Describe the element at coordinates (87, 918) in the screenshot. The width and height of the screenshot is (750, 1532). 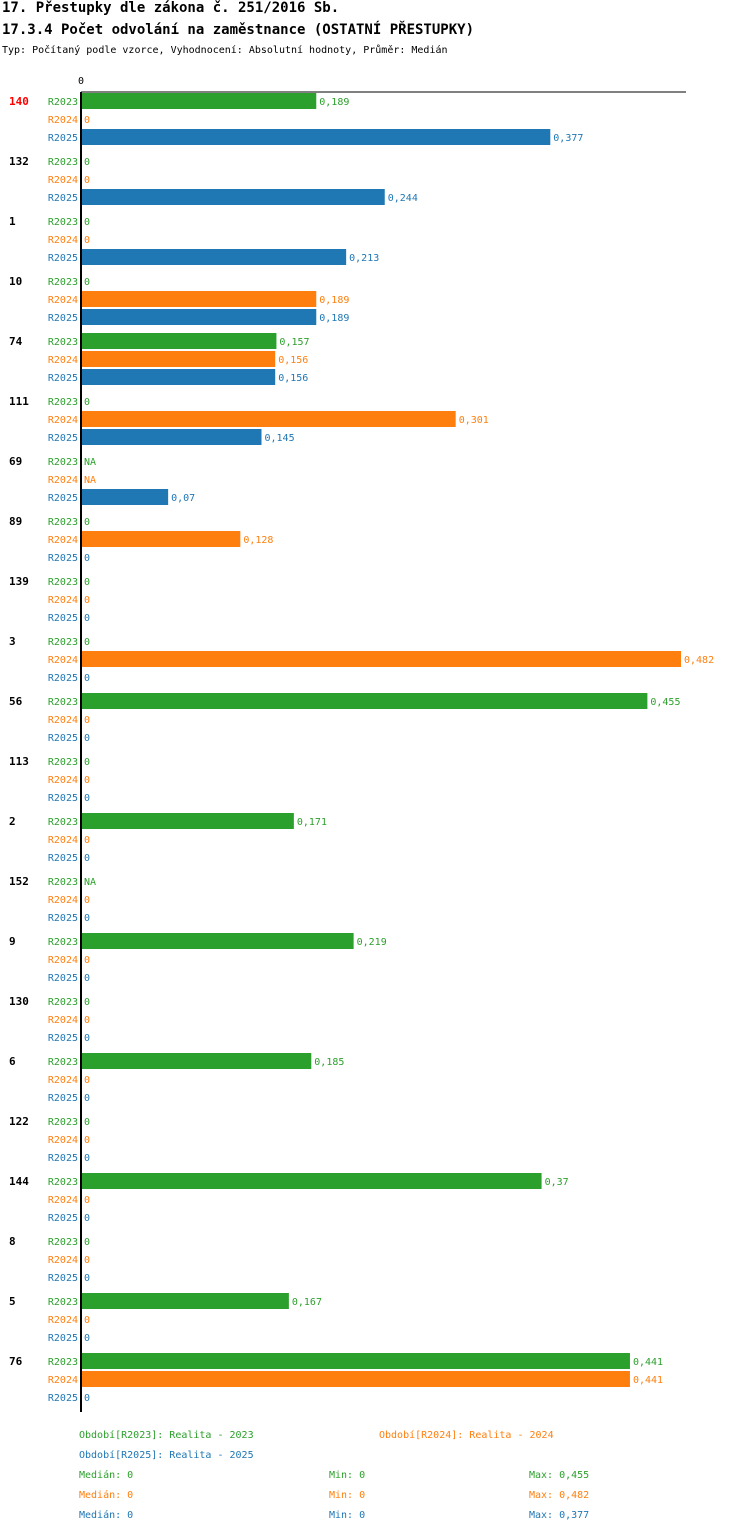
I see `data-label-152-R2025: 0` at that location.